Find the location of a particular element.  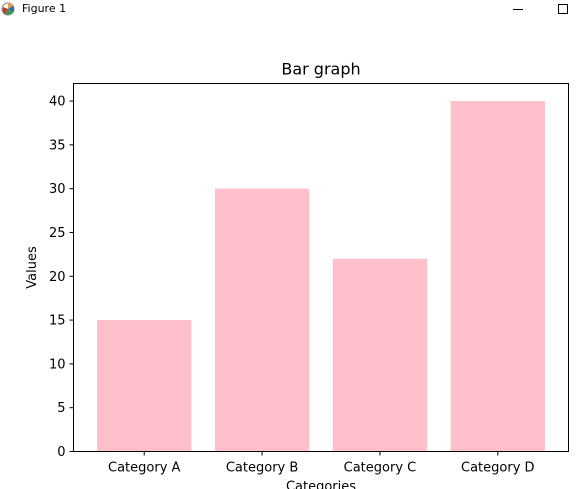

y-tick-label: 10 is located at coordinates (57, 364).